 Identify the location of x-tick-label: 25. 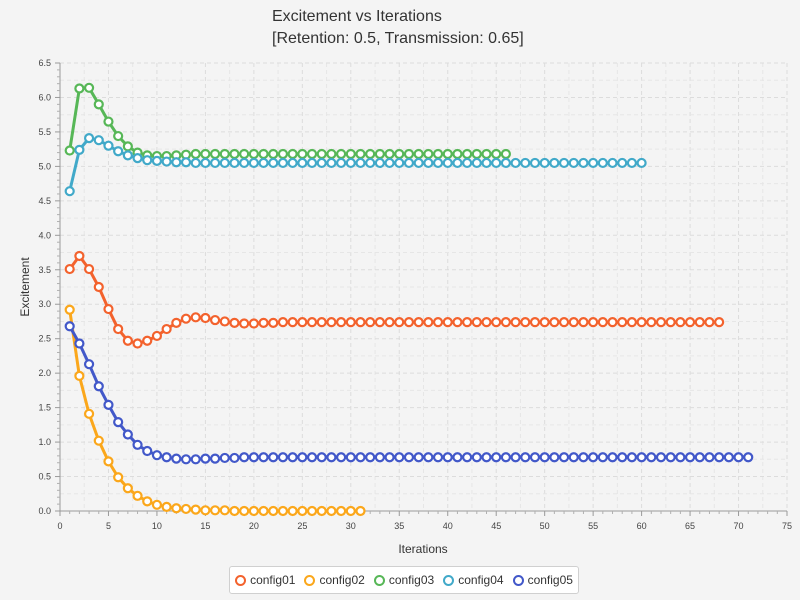
(302, 526).